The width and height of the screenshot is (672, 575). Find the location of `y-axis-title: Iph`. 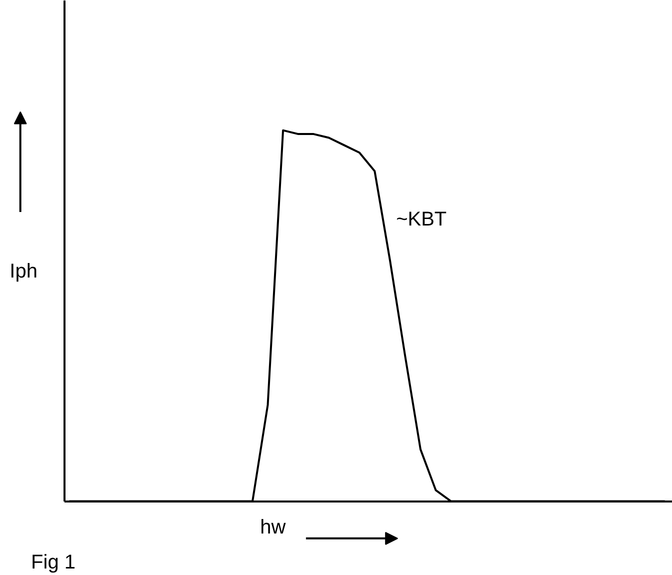

y-axis-title: Iph is located at coordinates (24, 271).